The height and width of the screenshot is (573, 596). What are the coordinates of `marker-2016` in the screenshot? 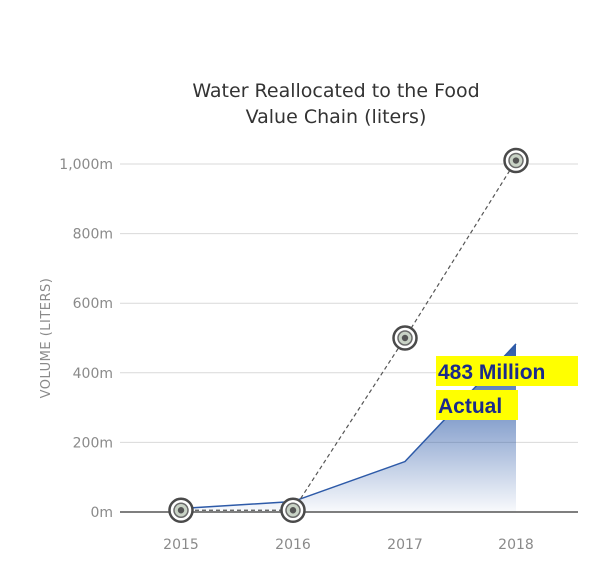 It's located at (293, 510).